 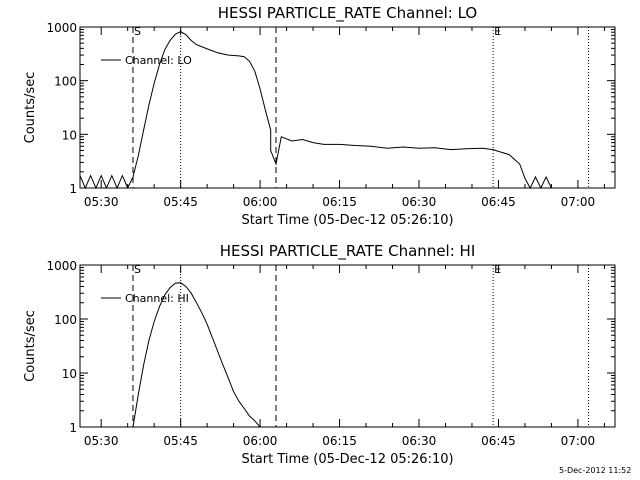 What do you see at coordinates (497, 269) in the screenshot?
I see `chart2-time-marker-label-e: E` at bounding box center [497, 269].